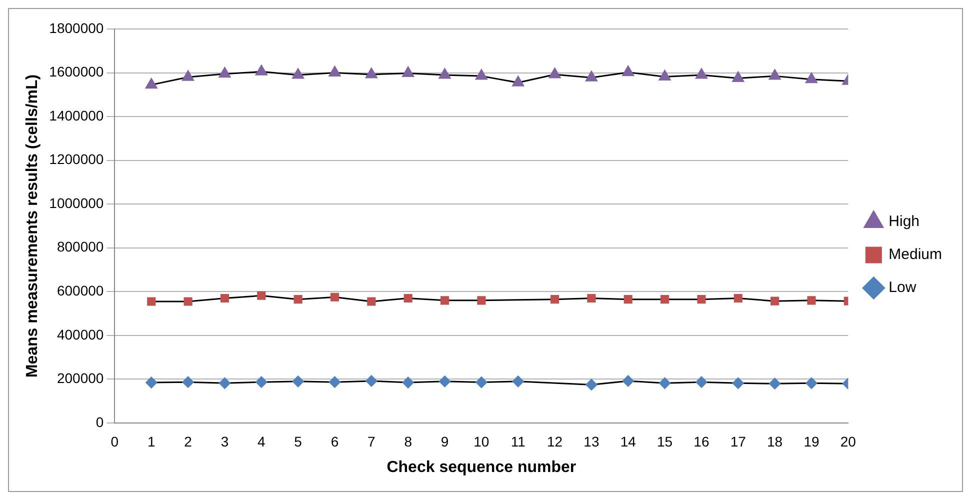 Image resolution: width=971 pixels, height=500 pixels. What do you see at coordinates (114, 441) in the screenshot?
I see `x-tick-label: 0` at bounding box center [114, 441].